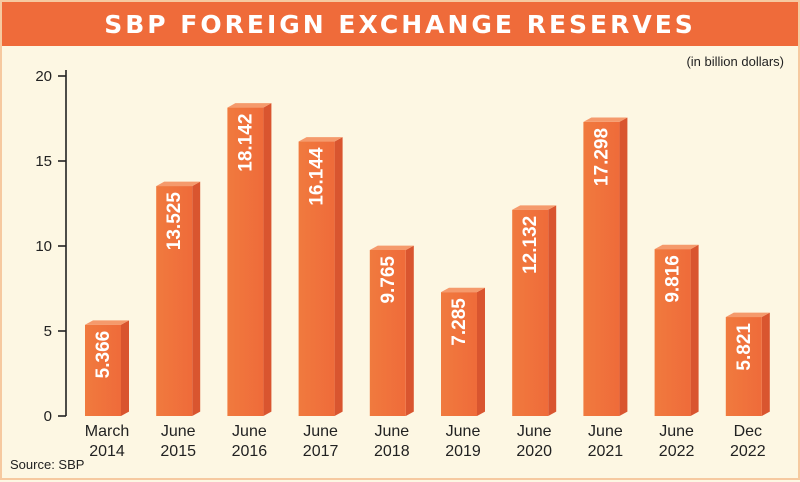  I want to click on bar-value-label: 16.144, so click(317, 176).